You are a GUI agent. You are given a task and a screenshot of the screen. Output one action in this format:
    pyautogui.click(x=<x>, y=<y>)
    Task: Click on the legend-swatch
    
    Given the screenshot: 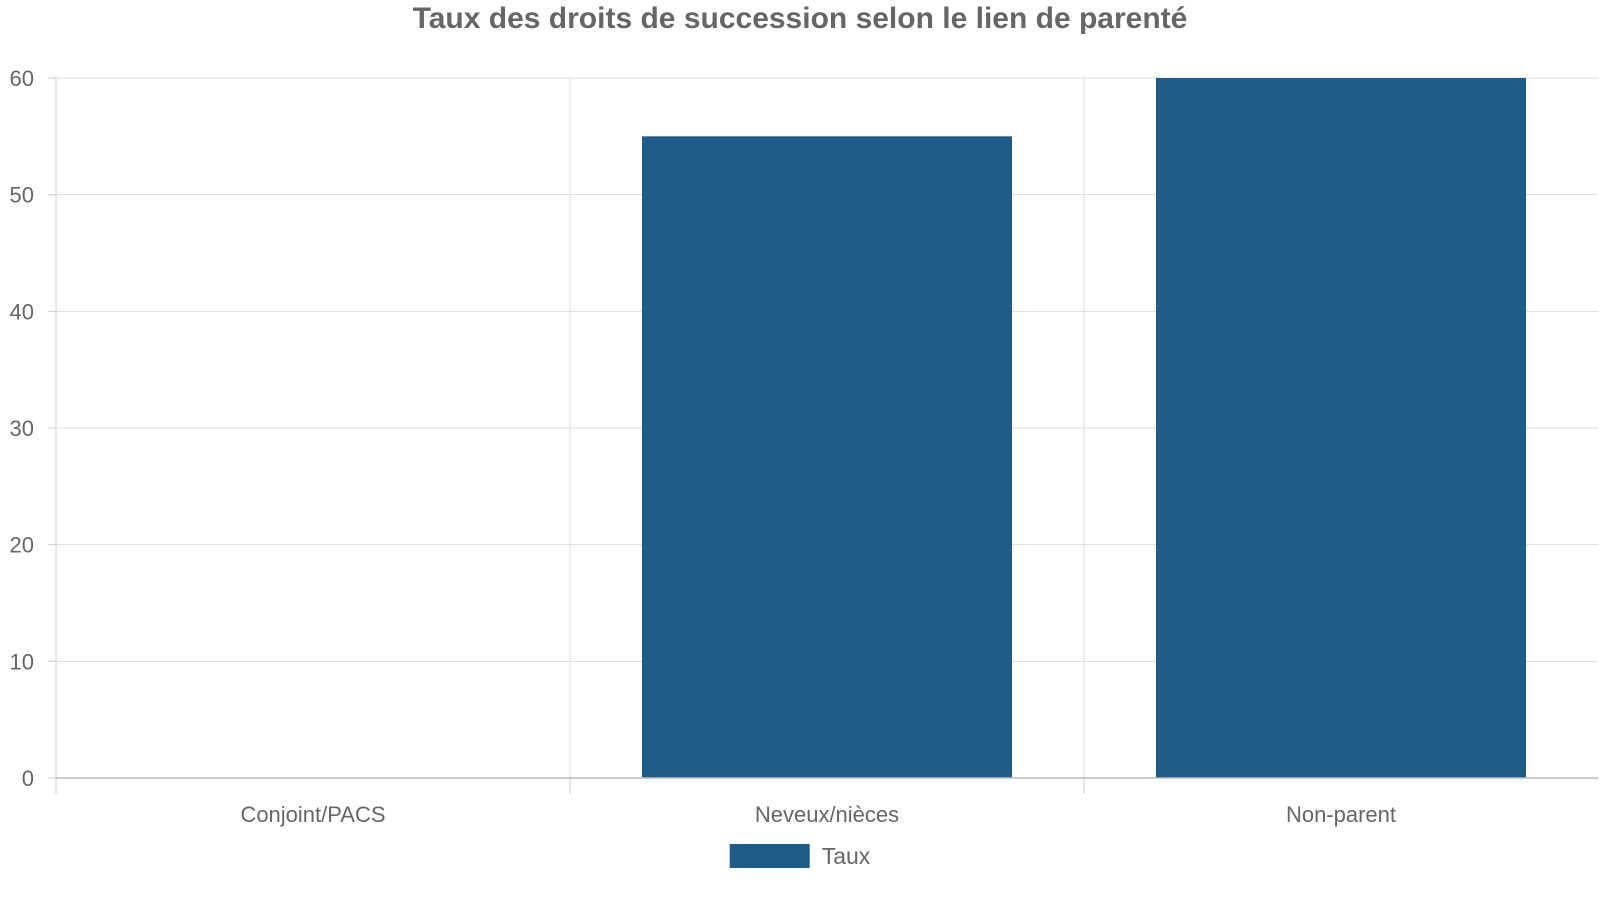 What is the action you would take?
    pyautogui.click(x=769, y=856)
    